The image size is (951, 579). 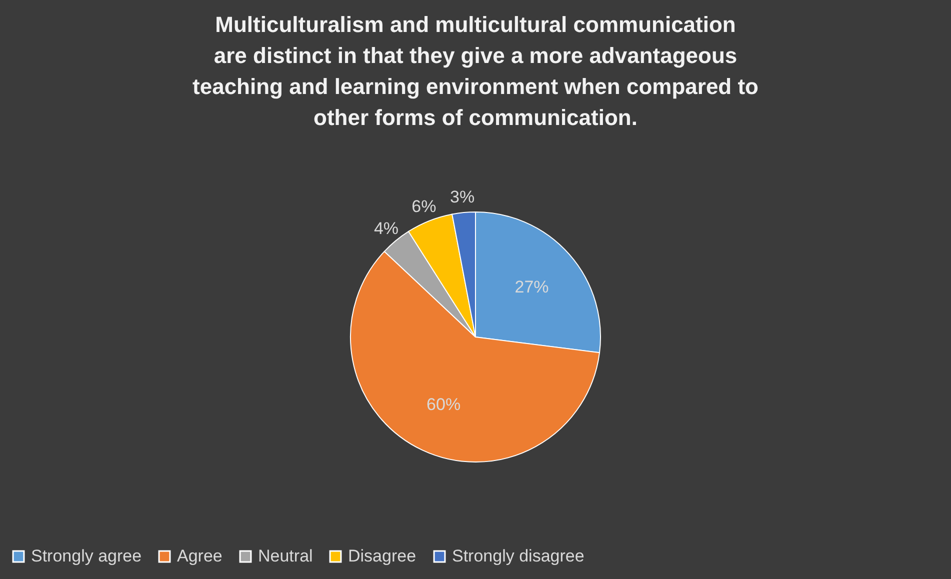 I want to click on data-label: 3%, so click(x=462, y=197).